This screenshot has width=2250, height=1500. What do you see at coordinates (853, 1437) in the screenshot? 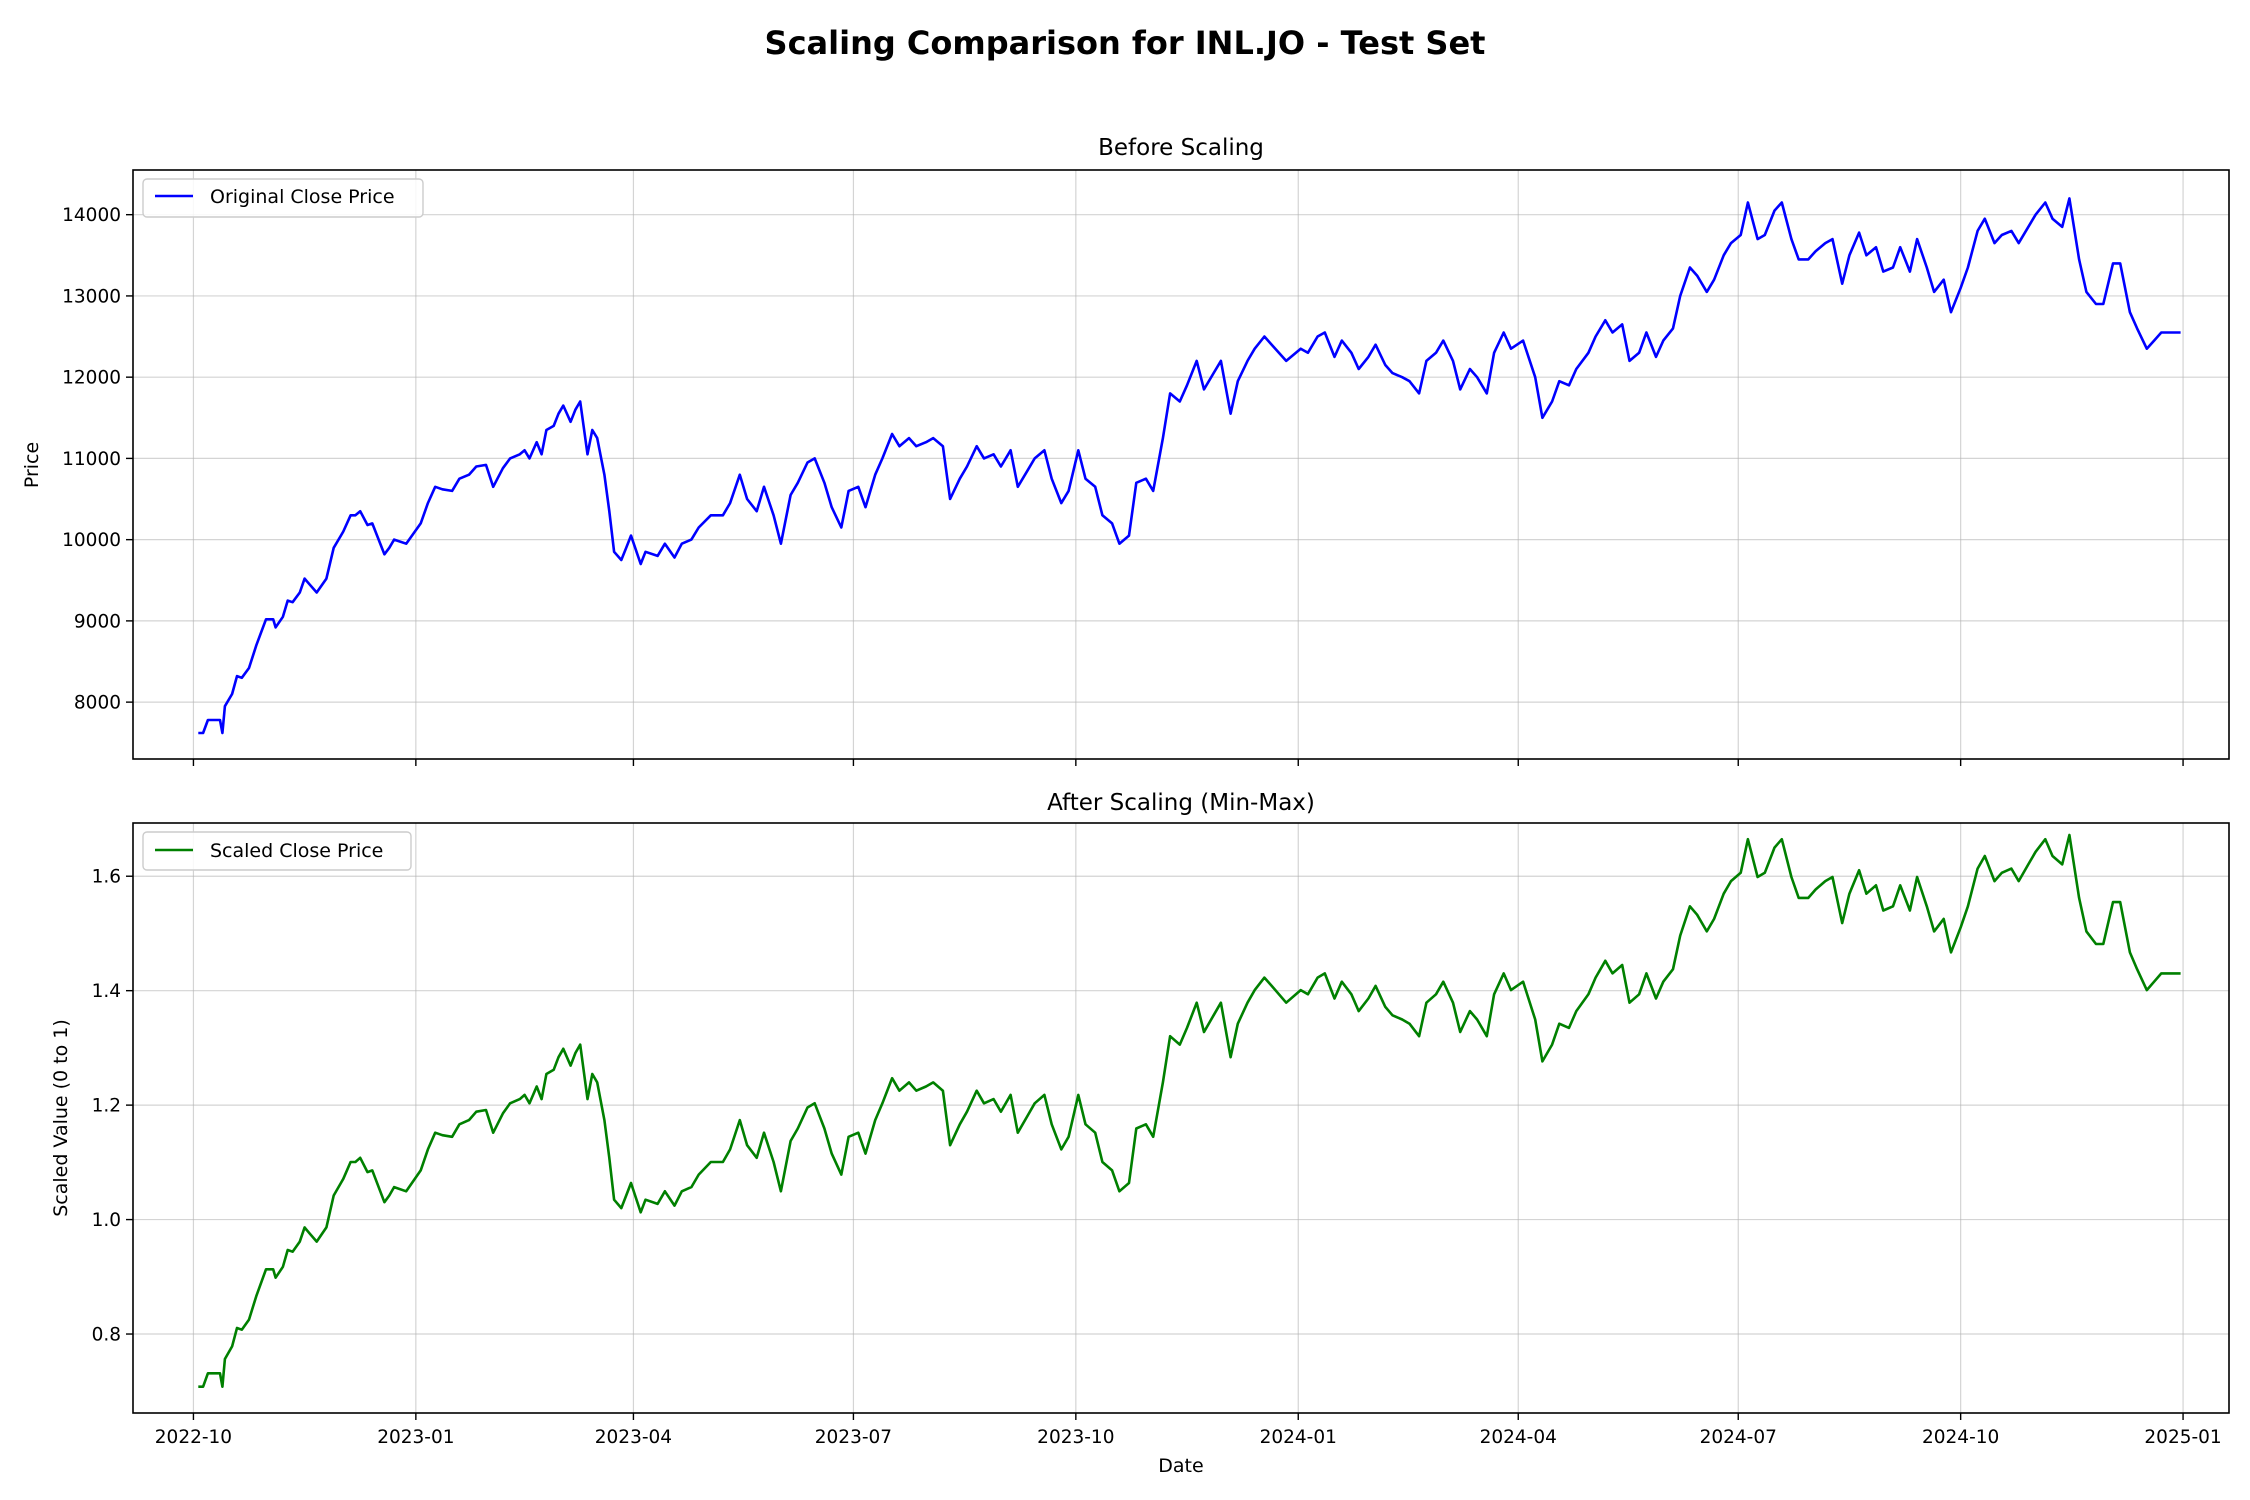
I see `x-tick-label: 2023-07` at bounding box center [853, 1437].